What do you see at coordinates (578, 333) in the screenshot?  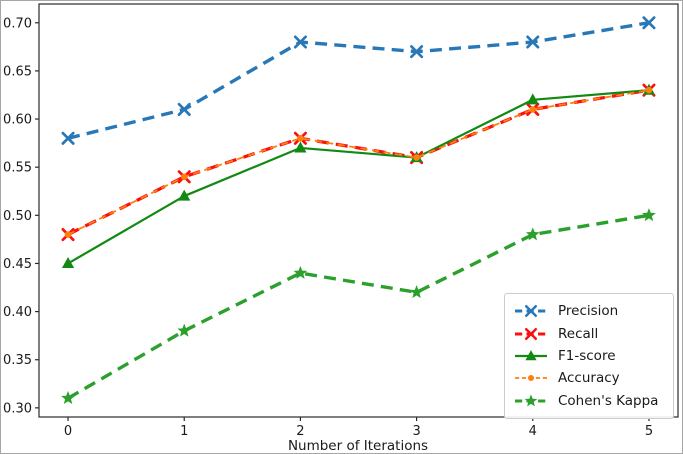 I see `legend-label-recall: Recall` at bounding box center [578, 333].